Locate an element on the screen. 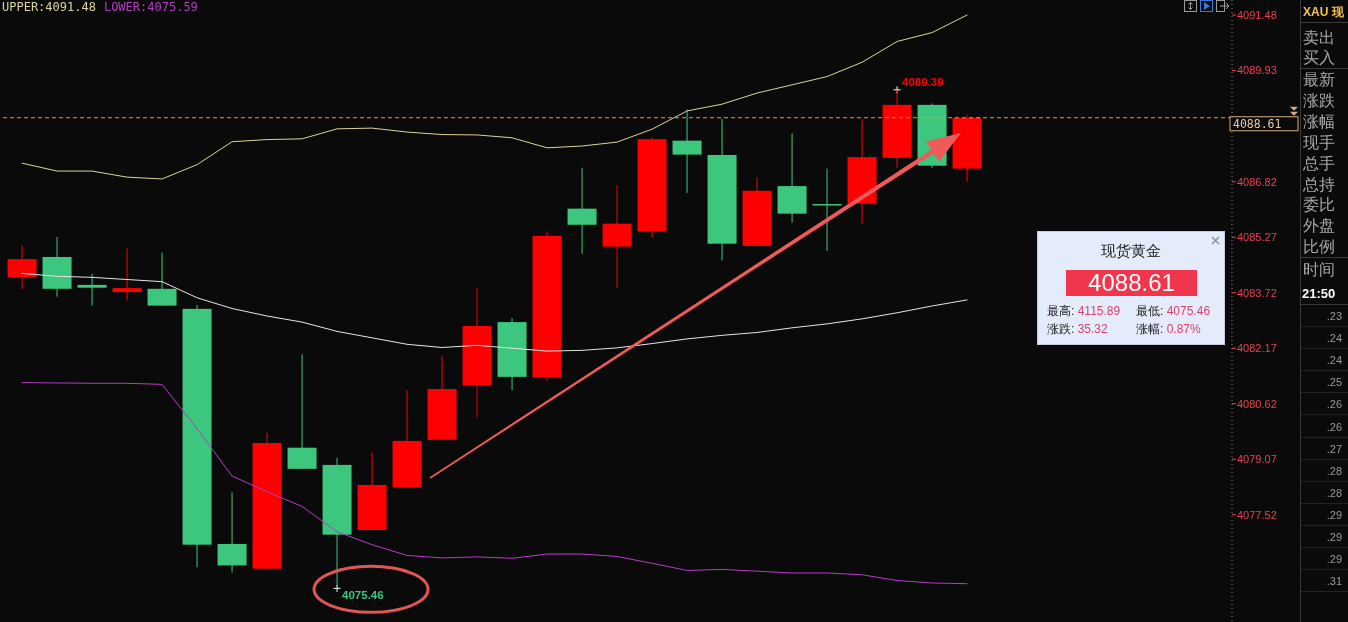  text: 最高: 4115.89 is located at coordinates (1084, 311).